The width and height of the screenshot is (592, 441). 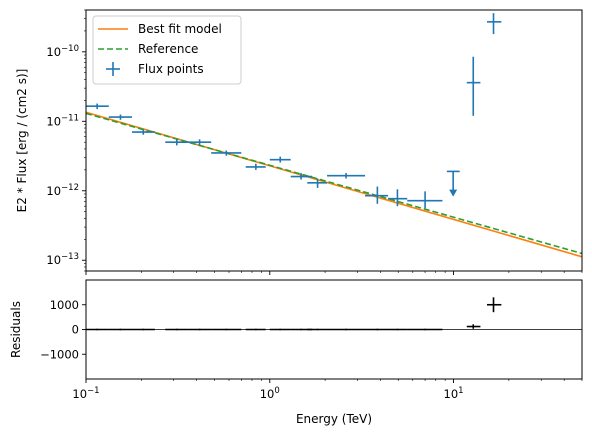 What do you see at coordinates (22, 141) in the screenshot?
I see `flux-y-axis-label: E2 * Flux [erg / (cm2 s)]` at bounding box center [22, 141].